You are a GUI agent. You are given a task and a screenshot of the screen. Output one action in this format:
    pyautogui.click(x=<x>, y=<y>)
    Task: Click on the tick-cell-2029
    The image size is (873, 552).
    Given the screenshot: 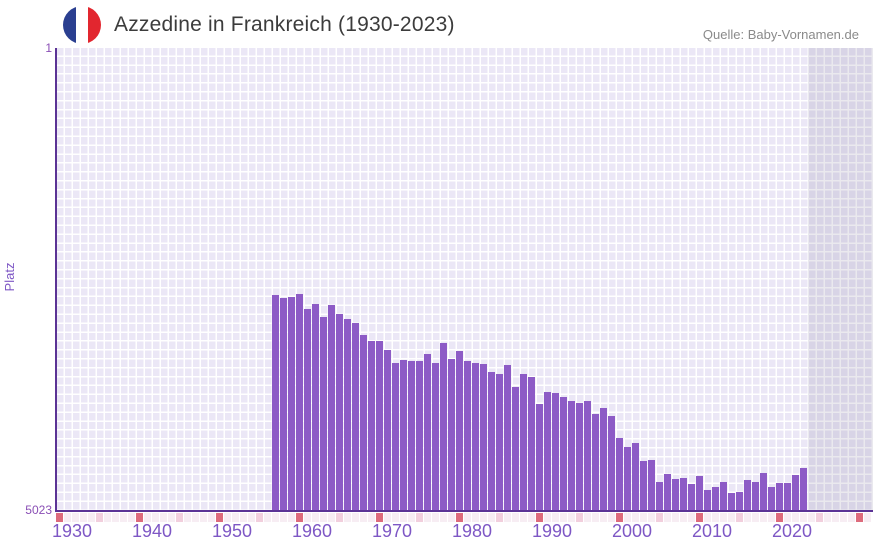 What is the action you would take?
    pyautogui.click(x=851, y=517)
    